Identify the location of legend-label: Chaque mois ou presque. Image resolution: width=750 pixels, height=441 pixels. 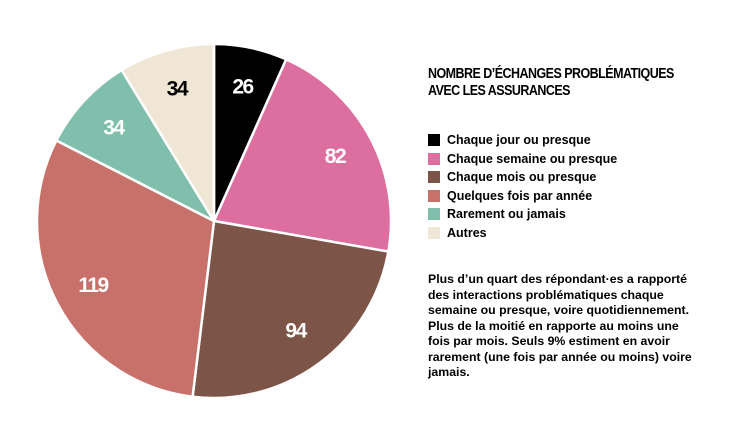
(522, 177).